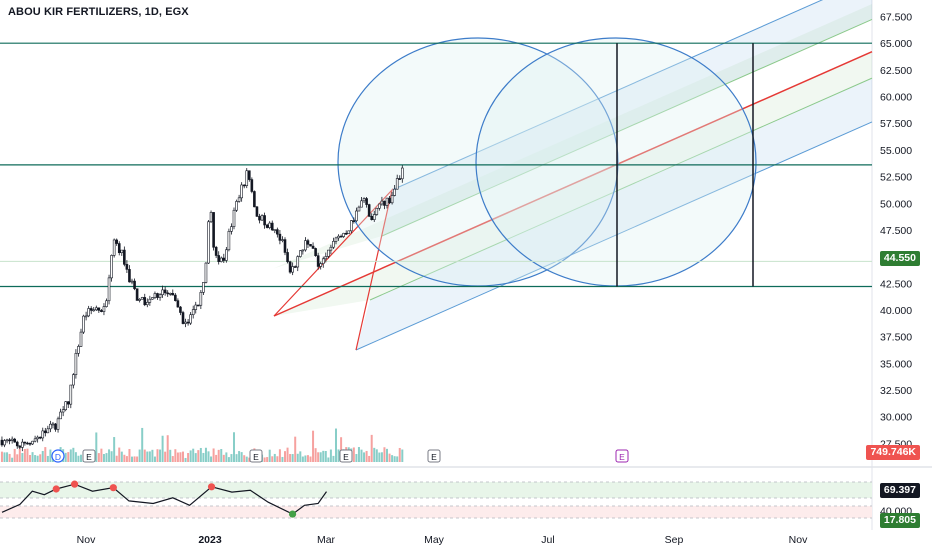 Image resolution: width=932 pixels, height=555 pixels. I want to click on dividend-marker: D, so click(58, 456).